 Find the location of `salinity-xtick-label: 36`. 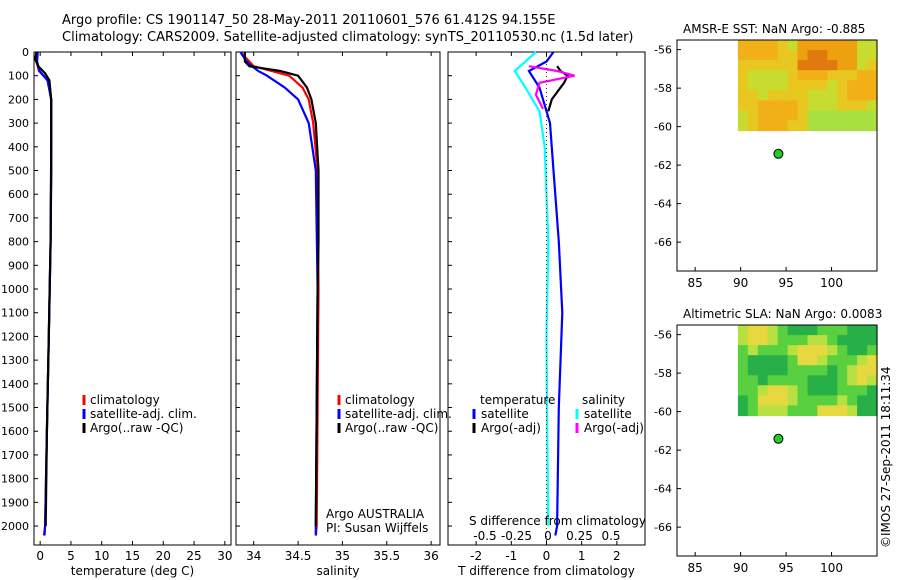

salinity-xtick-label: 36 is located at coordinates (430, 556).